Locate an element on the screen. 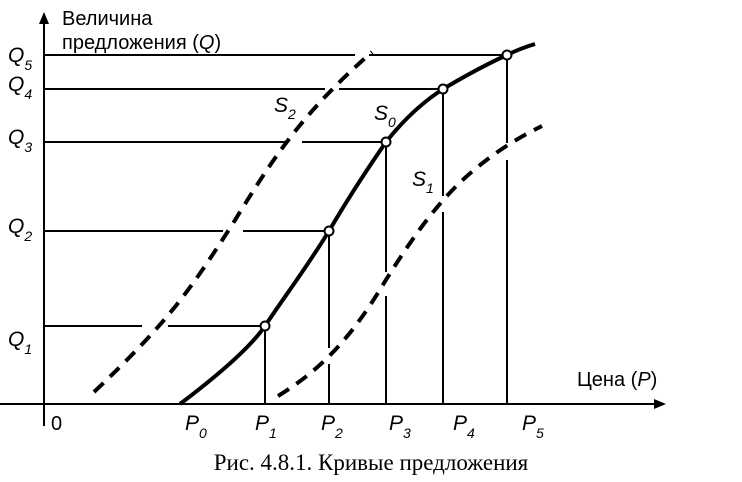  origin-label: 0 is located at coordinates (56, 424).